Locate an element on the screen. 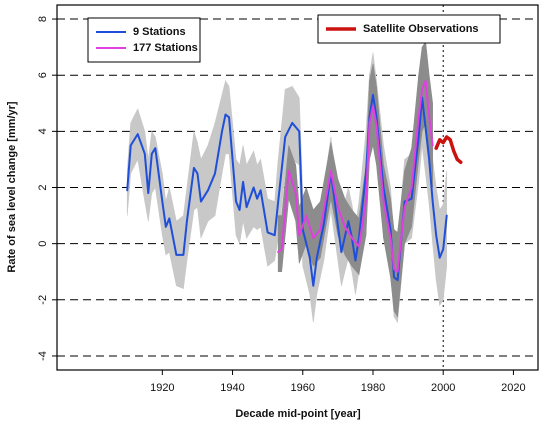 This screenshot has height=428, width=544. legend: 9 Stations 177 Stations is located at coordinates (144, 40).